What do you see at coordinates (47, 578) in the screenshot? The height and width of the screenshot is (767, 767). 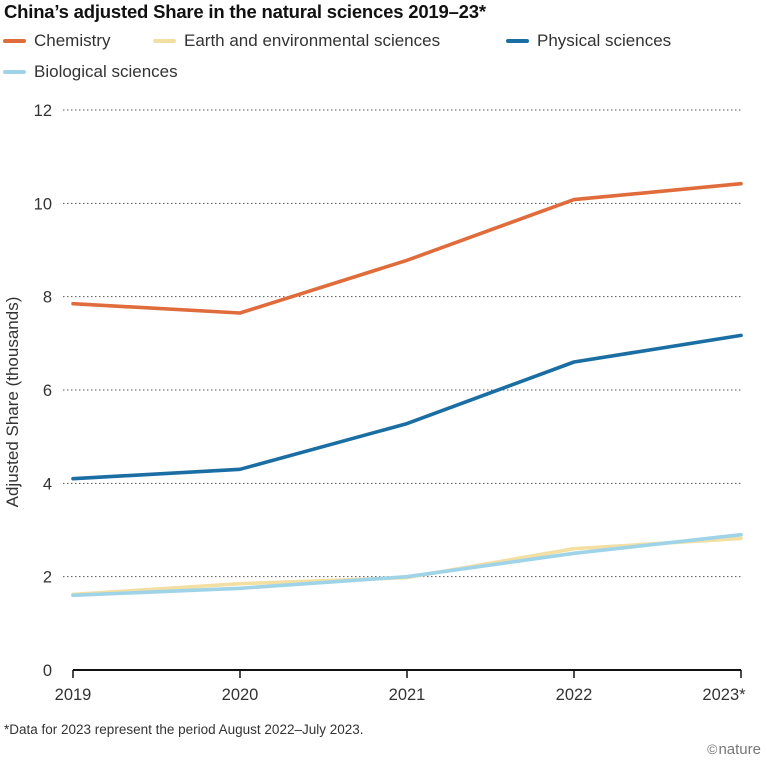 I see `y-tick-label: 2` at bounding box center [47, 578].